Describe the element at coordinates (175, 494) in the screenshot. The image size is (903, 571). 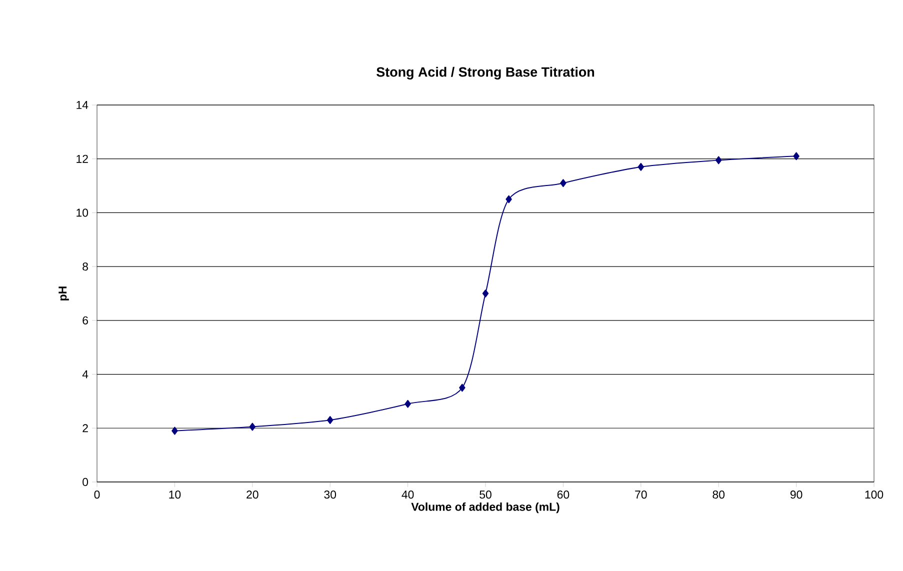
I see `x-tick-label: 10` at that location.